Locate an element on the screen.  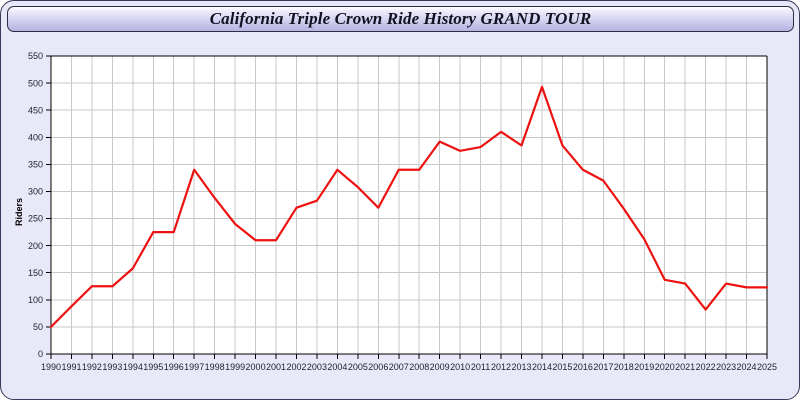
svg-text: 2008 is located at coordinates (419, 367).